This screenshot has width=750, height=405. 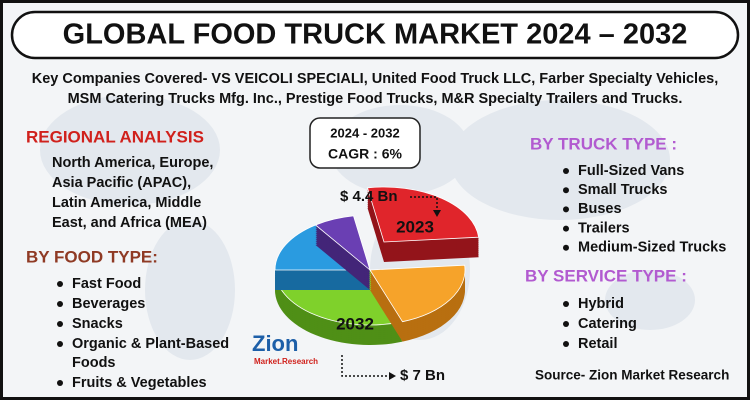 What do you see at coordinates (422, 375) in the screenshot?
I see `end-value: $ 7 Bn` at bounding box center [422, 375].